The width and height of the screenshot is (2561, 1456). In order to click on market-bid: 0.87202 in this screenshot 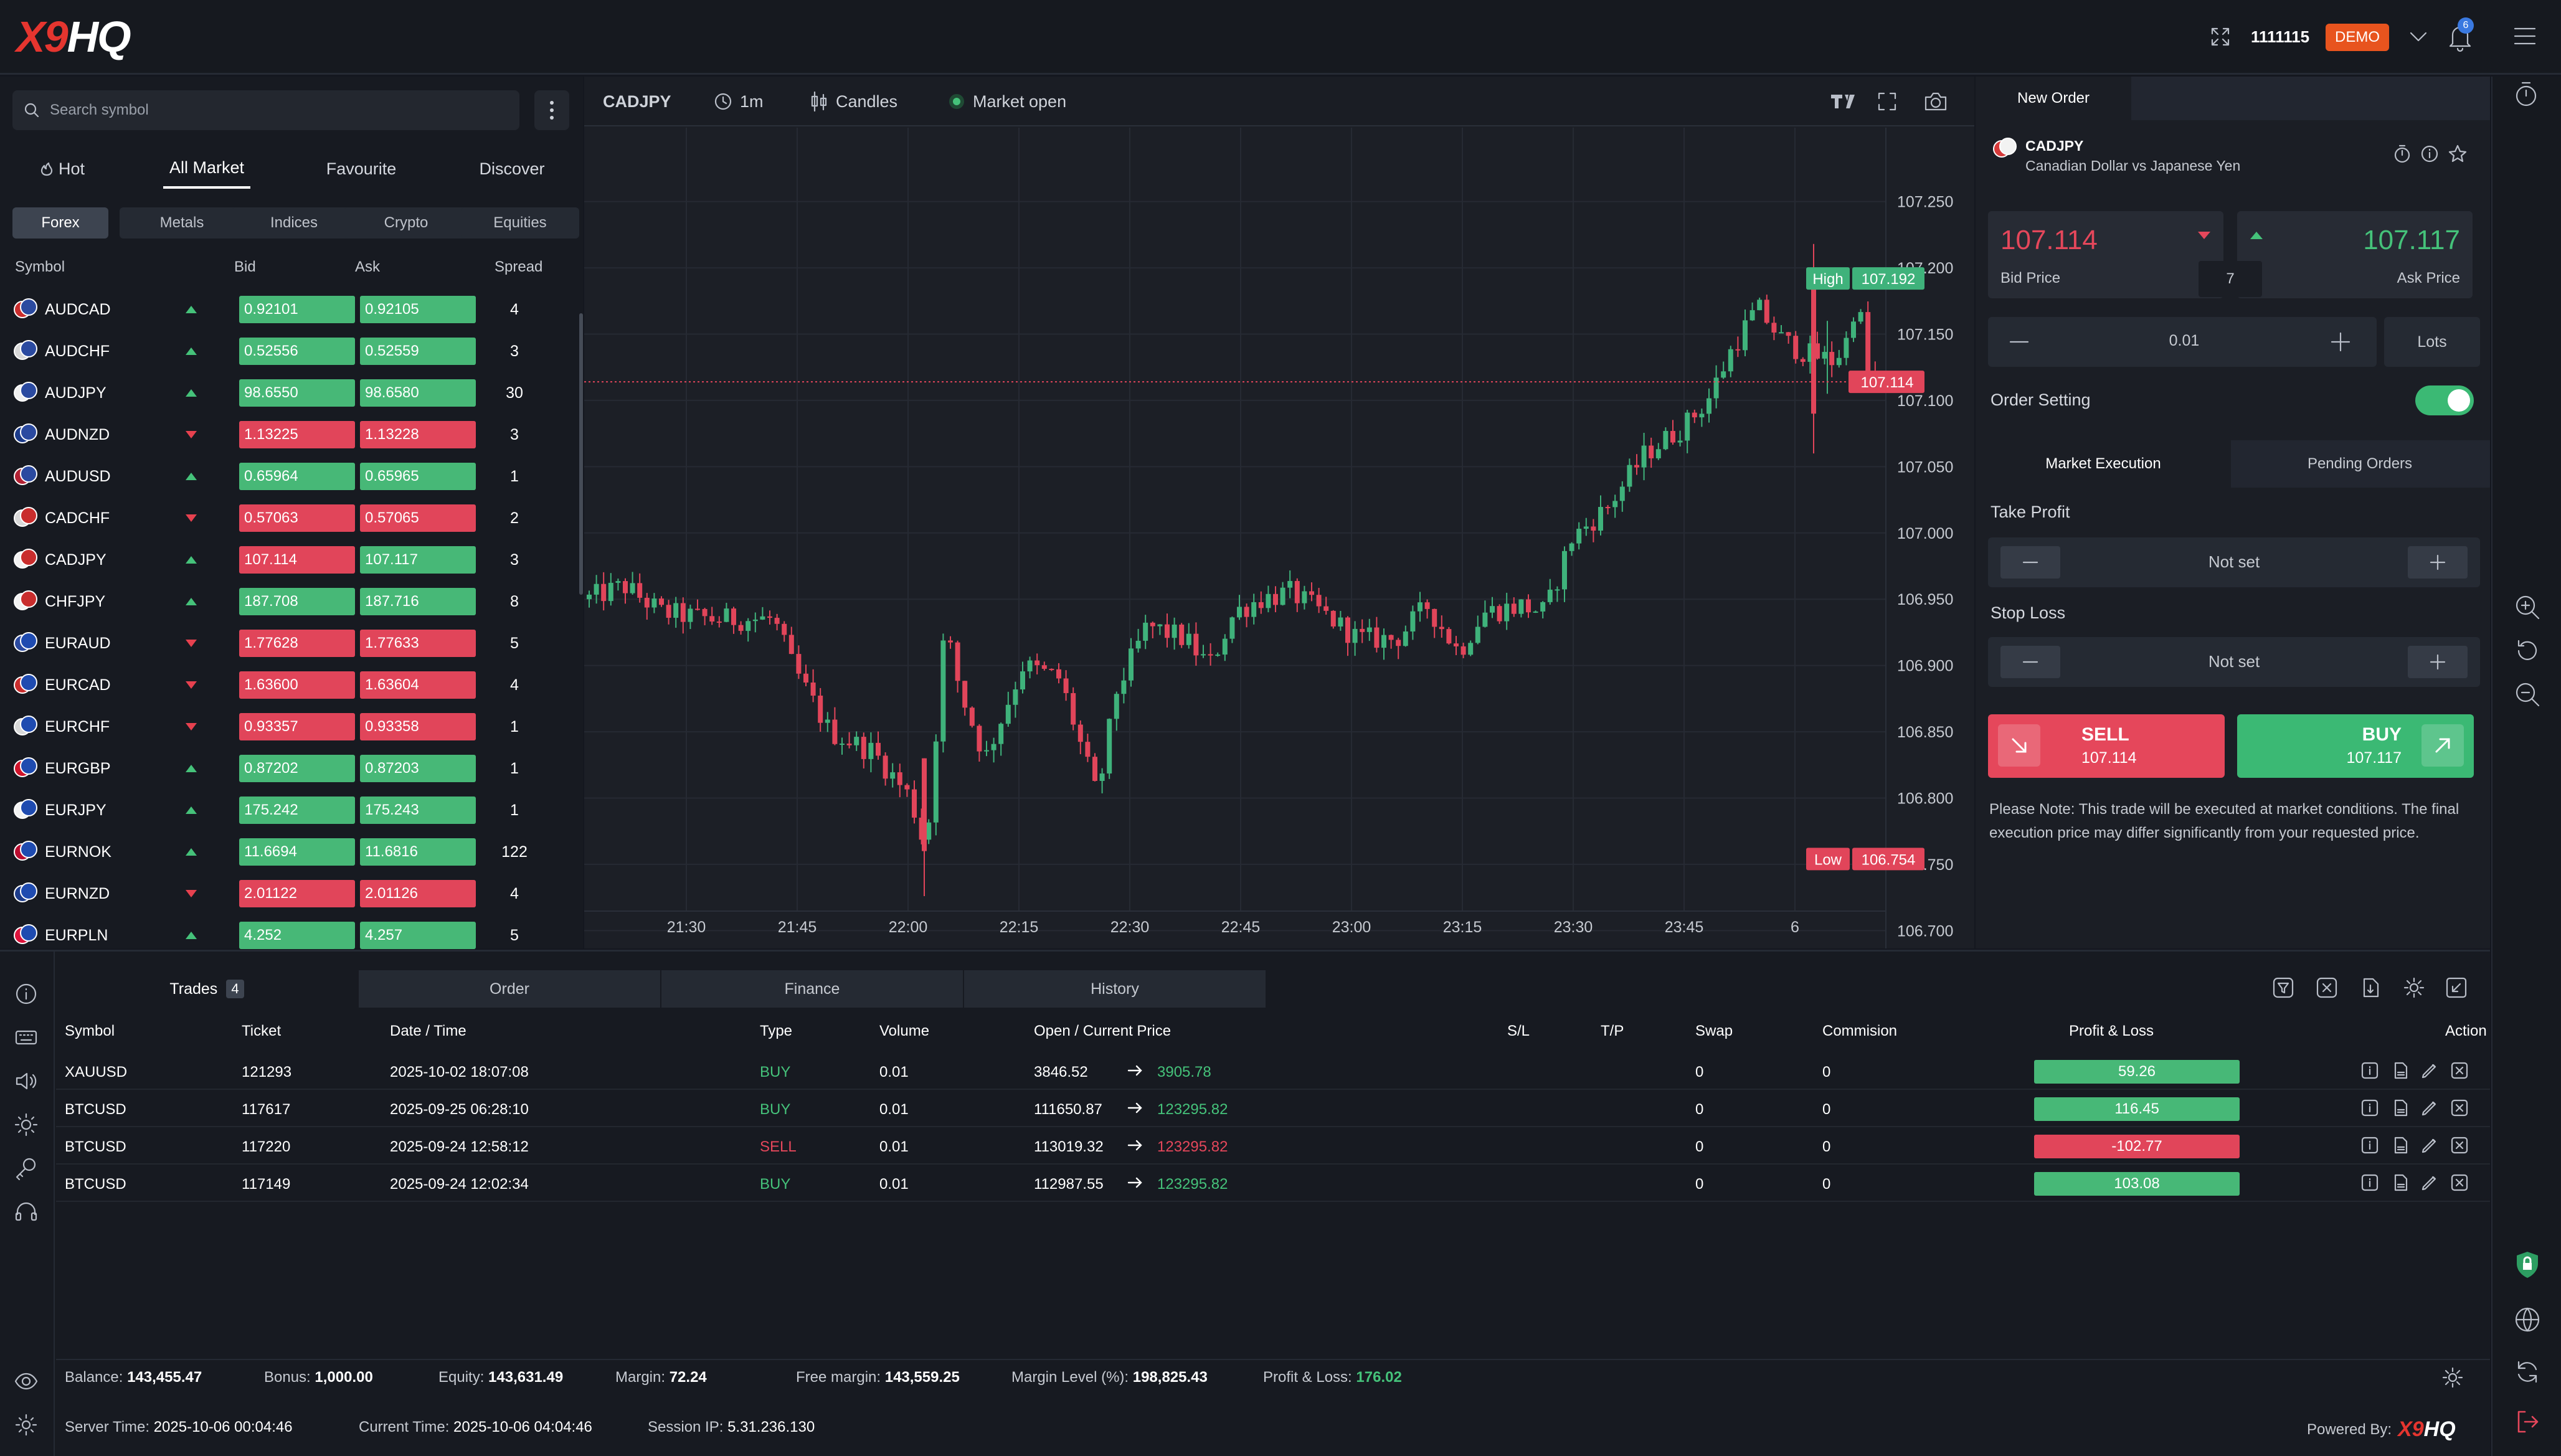, I will do `click(297, 768)`.